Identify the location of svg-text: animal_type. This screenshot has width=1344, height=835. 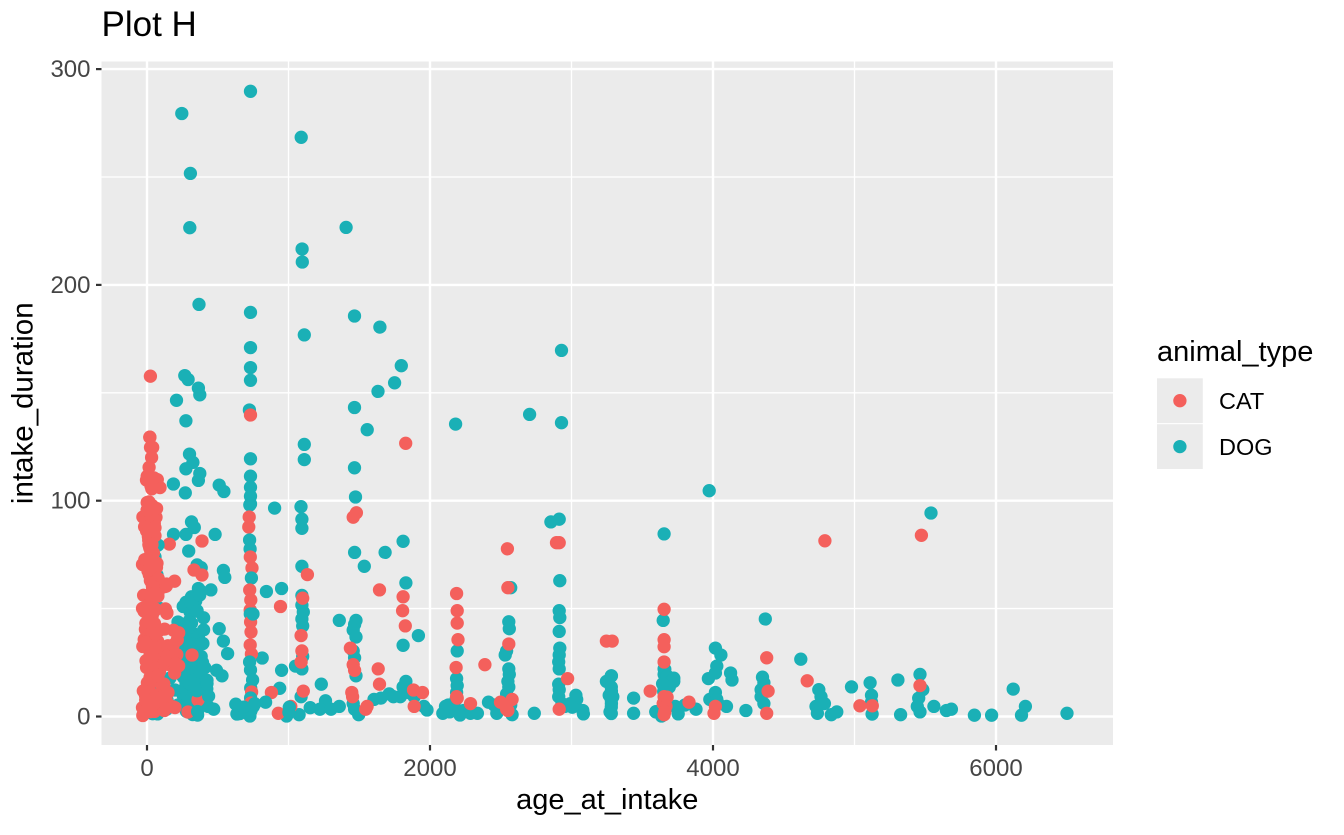
(1235, 352).